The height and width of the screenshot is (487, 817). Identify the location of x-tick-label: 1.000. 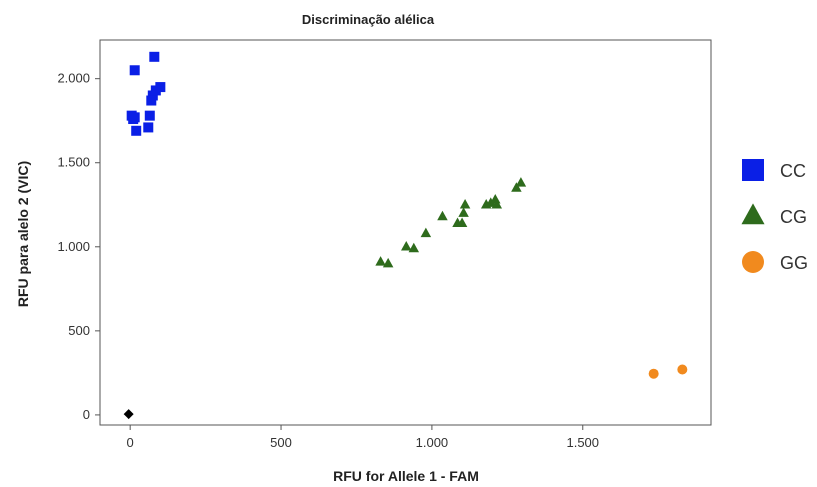
(432, 442).